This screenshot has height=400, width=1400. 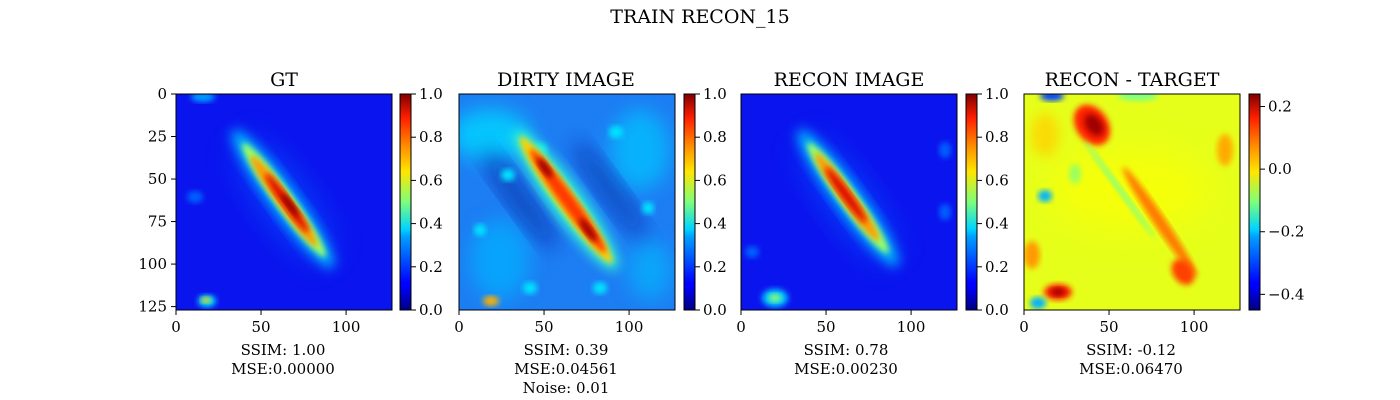 What do you see at coordinates (1286, 232) in the screenshot?
I see `colorbar-tick-label: −0.2` at bounding box center [1286, 232].